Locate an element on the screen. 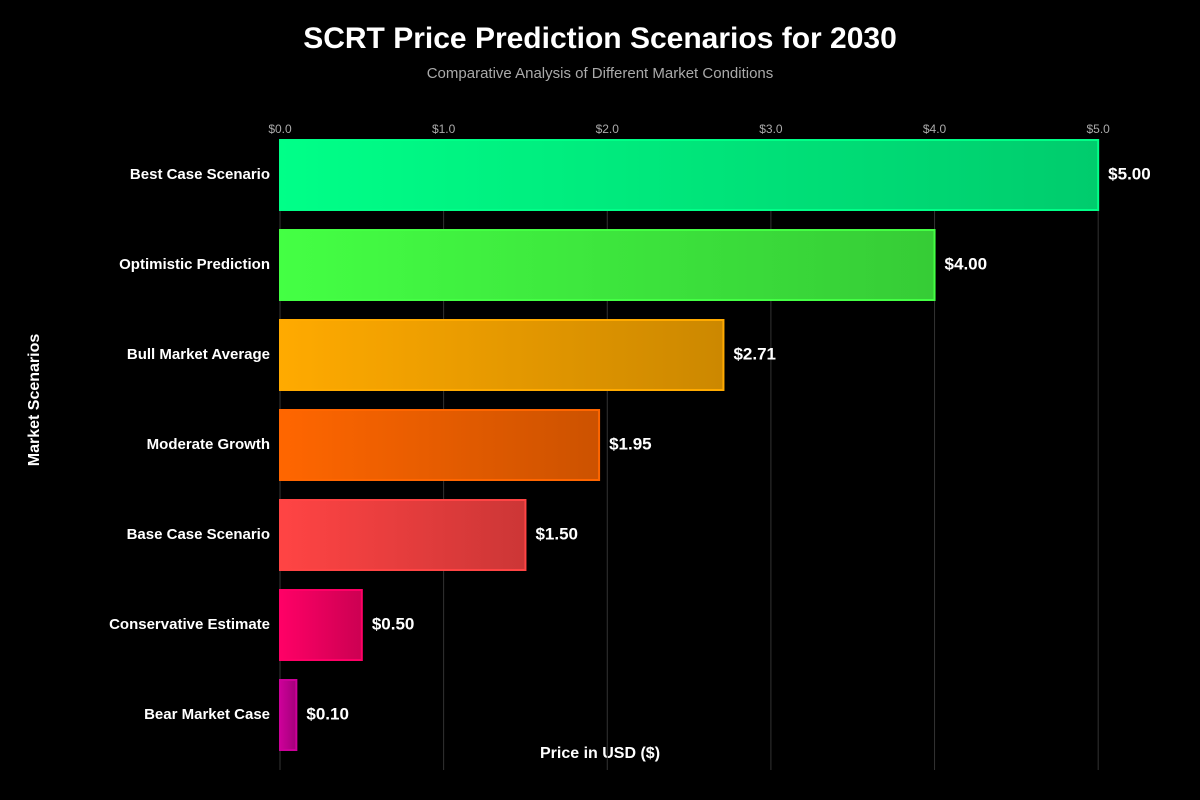  value-label: $2.71 is located at coordinates (754, 353).